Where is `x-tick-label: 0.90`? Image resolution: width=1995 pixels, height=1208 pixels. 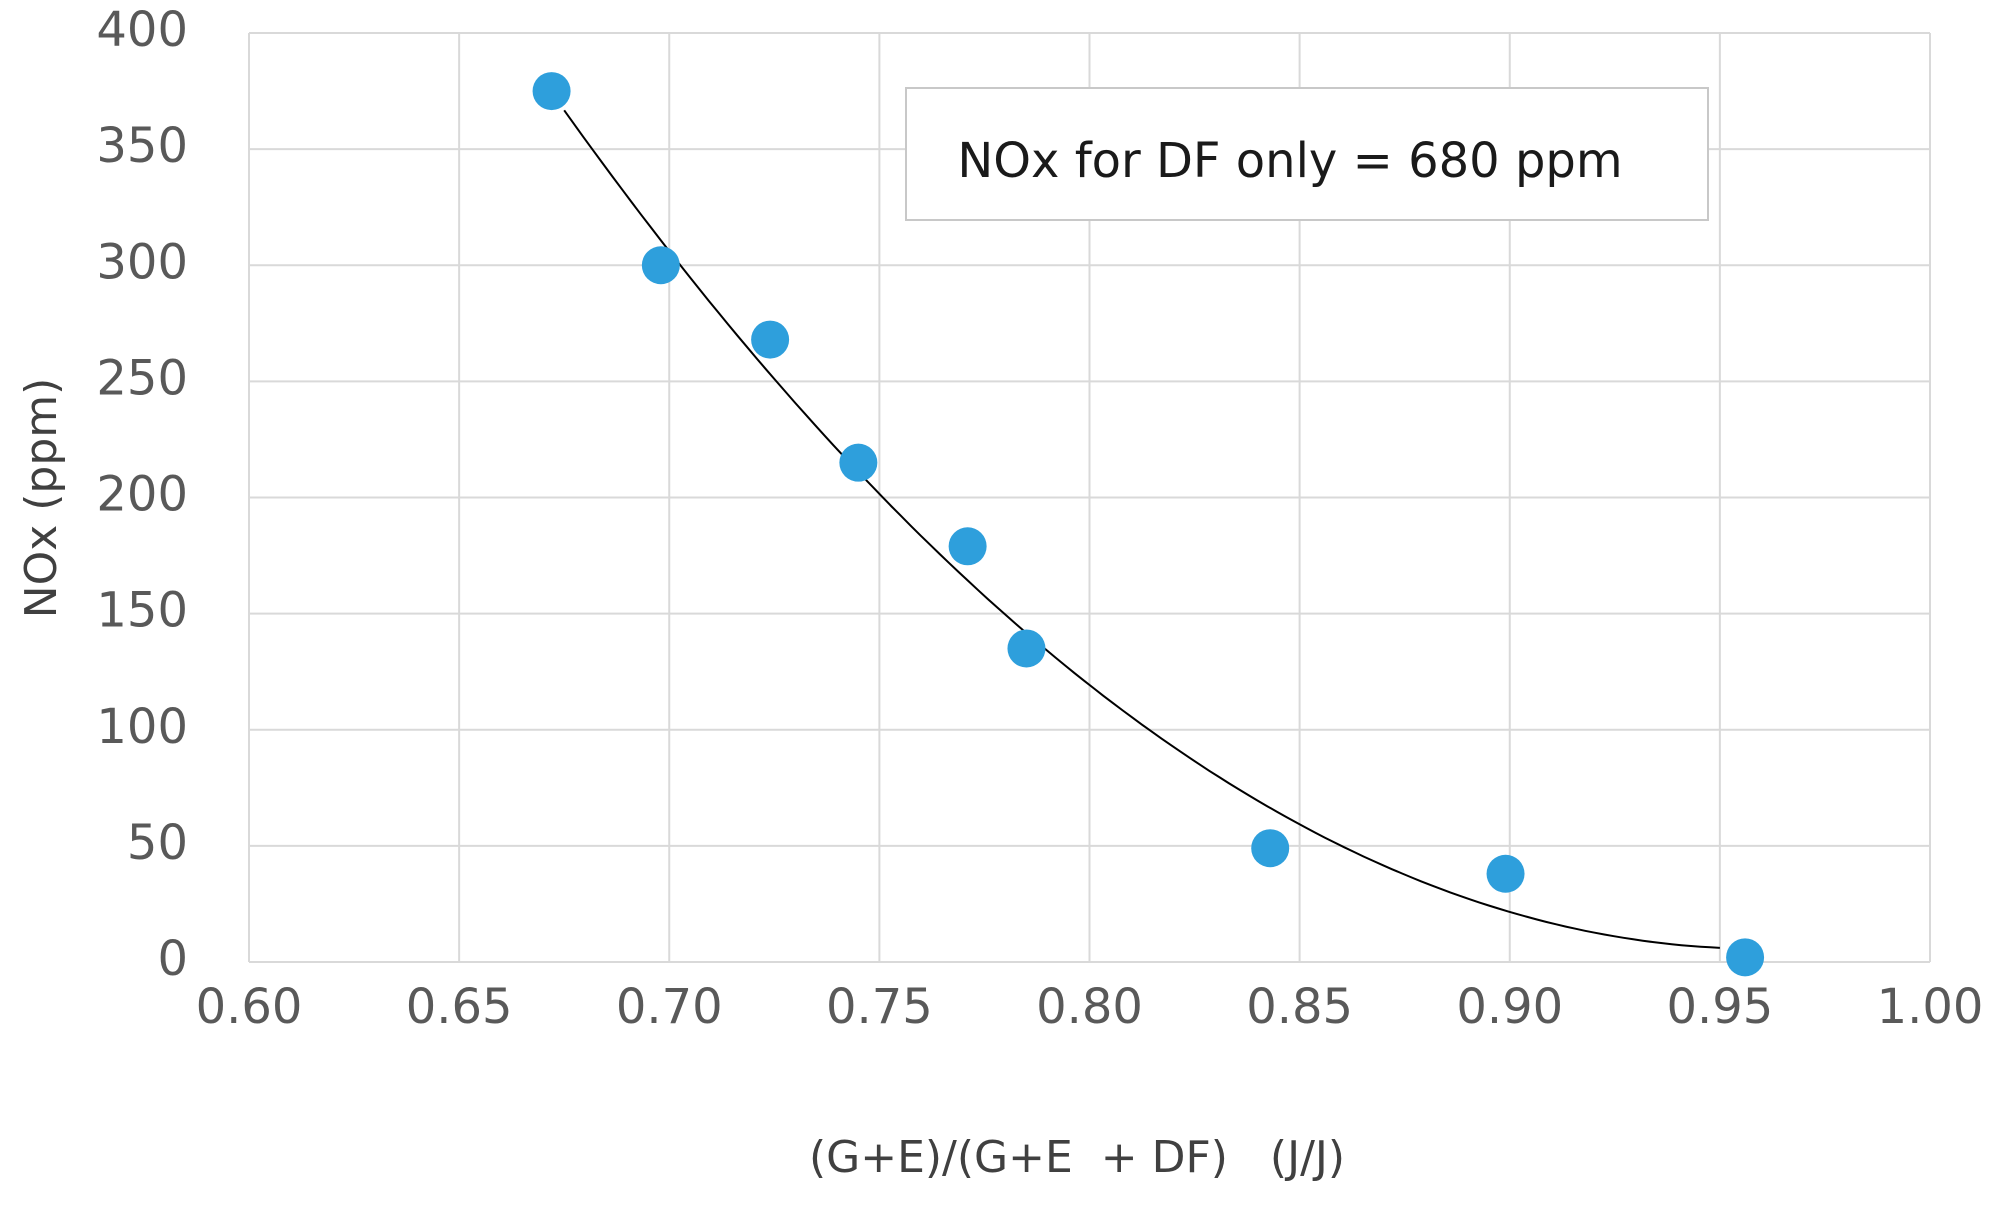 x-tick-label: 0.90 is located at coordinates (1509, 1007).